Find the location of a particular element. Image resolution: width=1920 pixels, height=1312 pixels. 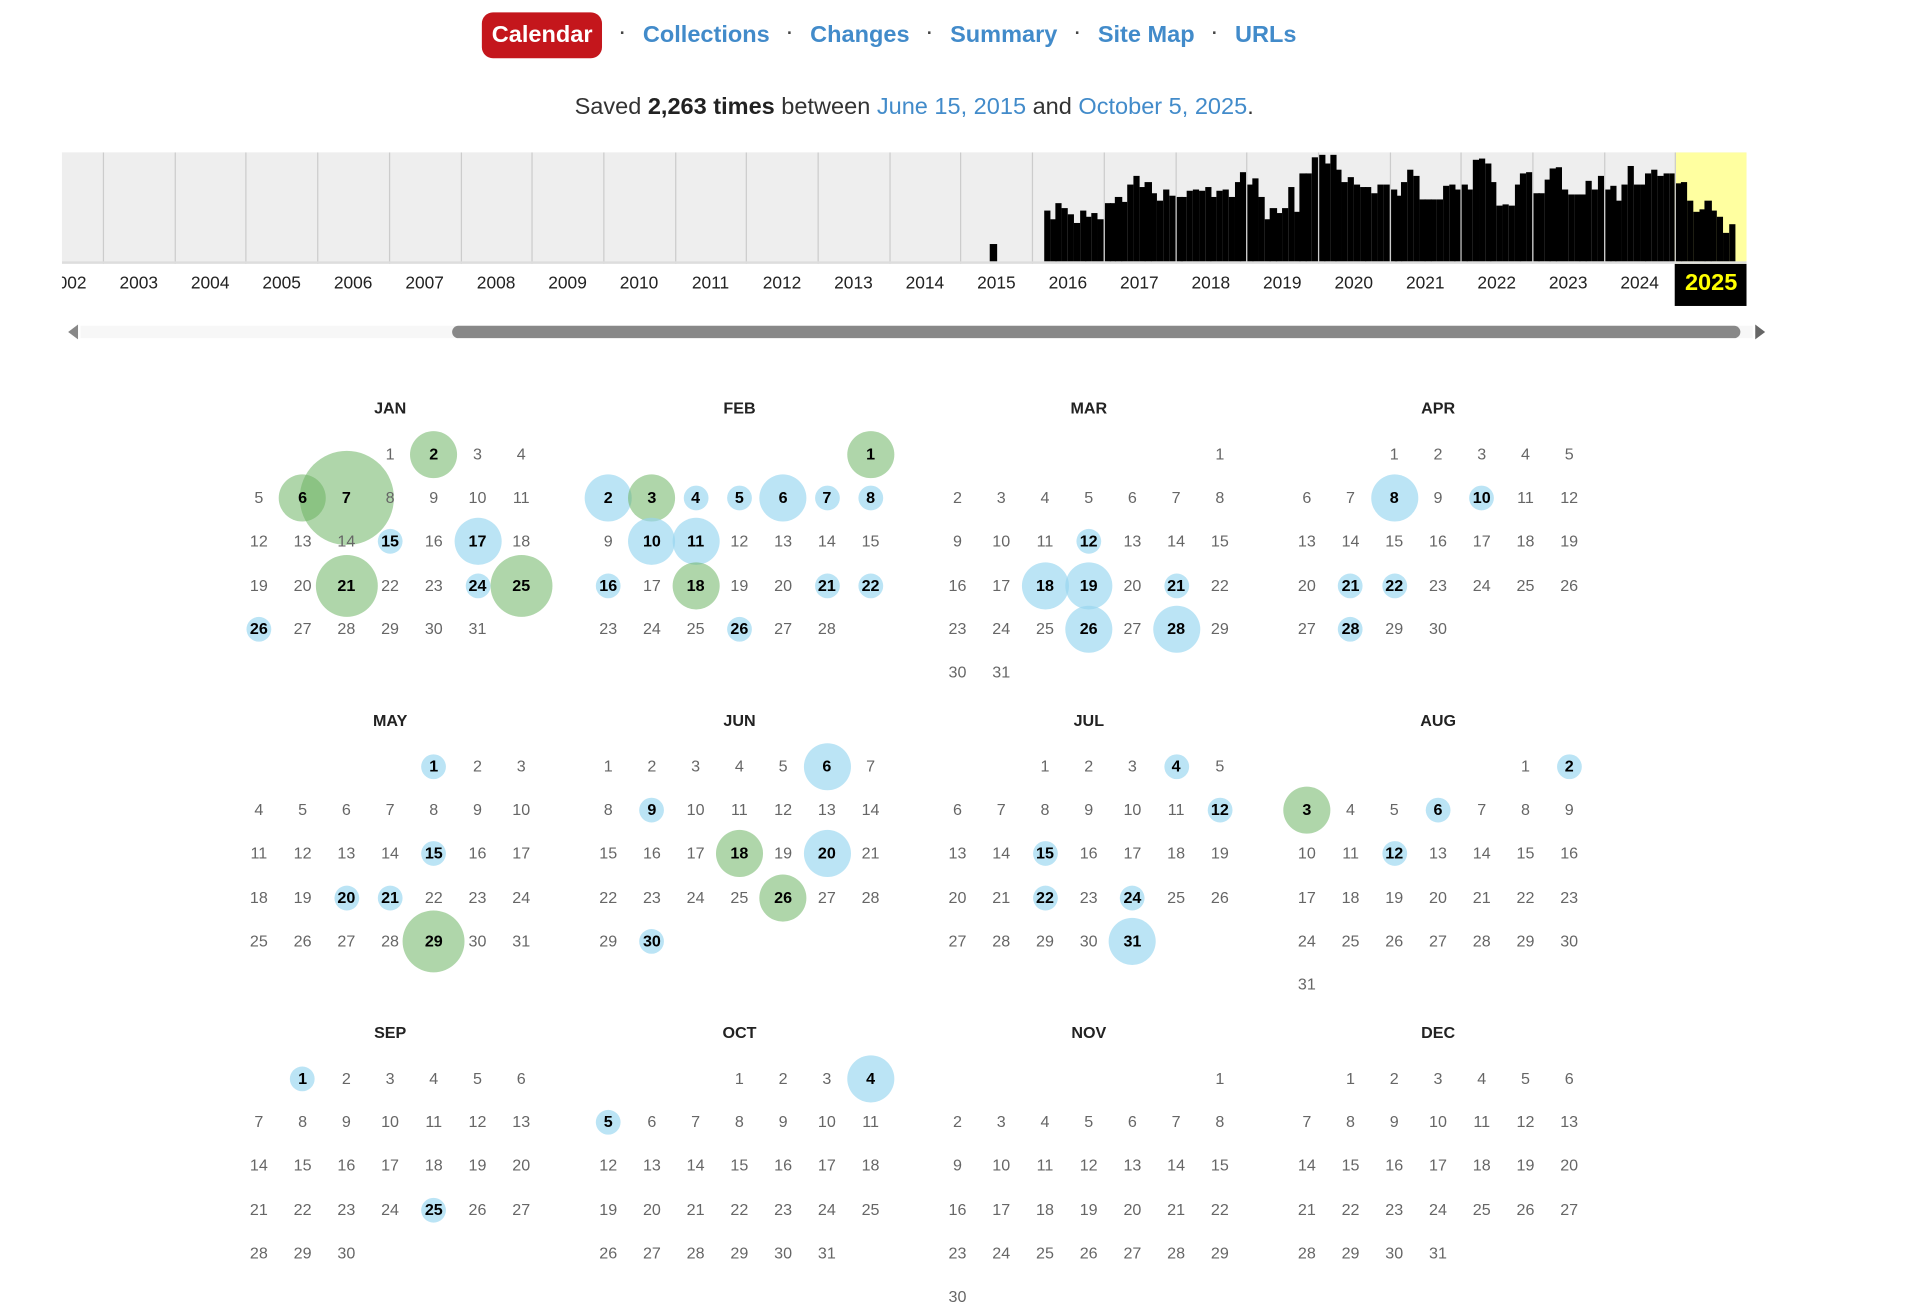

captured-day: 26 is located at coordinates (1088, 628).